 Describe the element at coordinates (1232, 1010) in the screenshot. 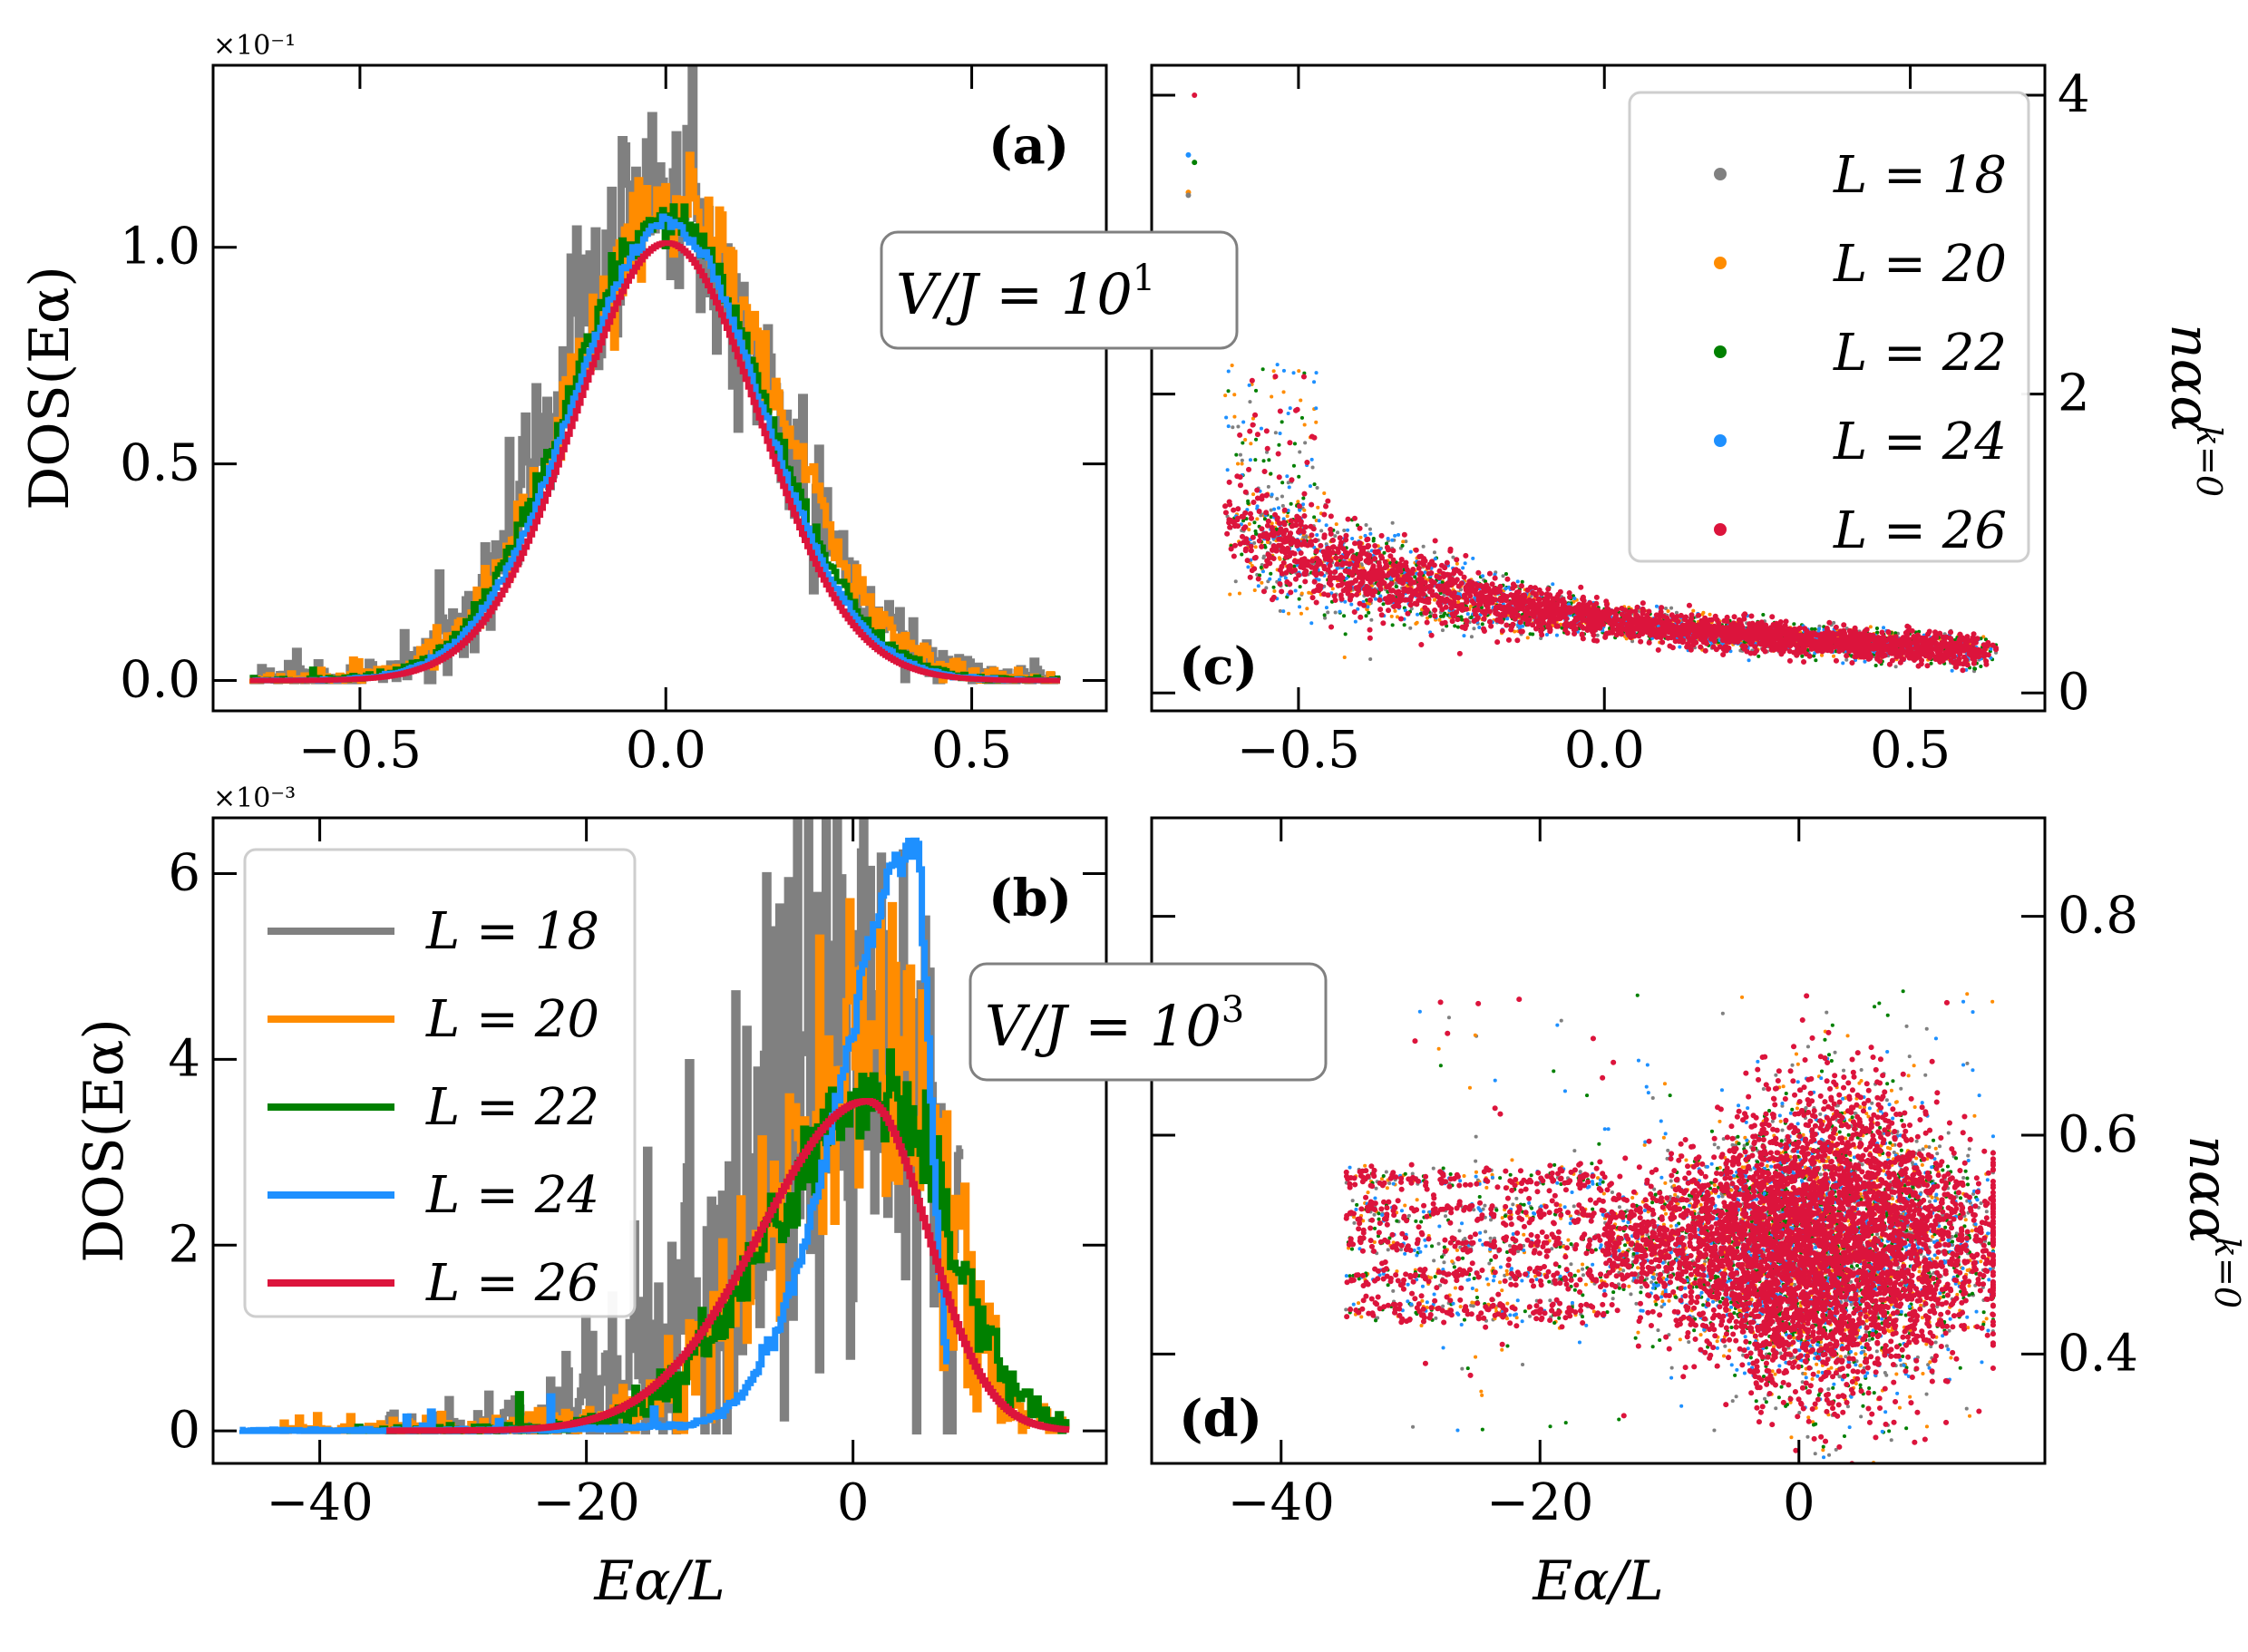

I see `annotation-bottom-exp: 3` at that location.